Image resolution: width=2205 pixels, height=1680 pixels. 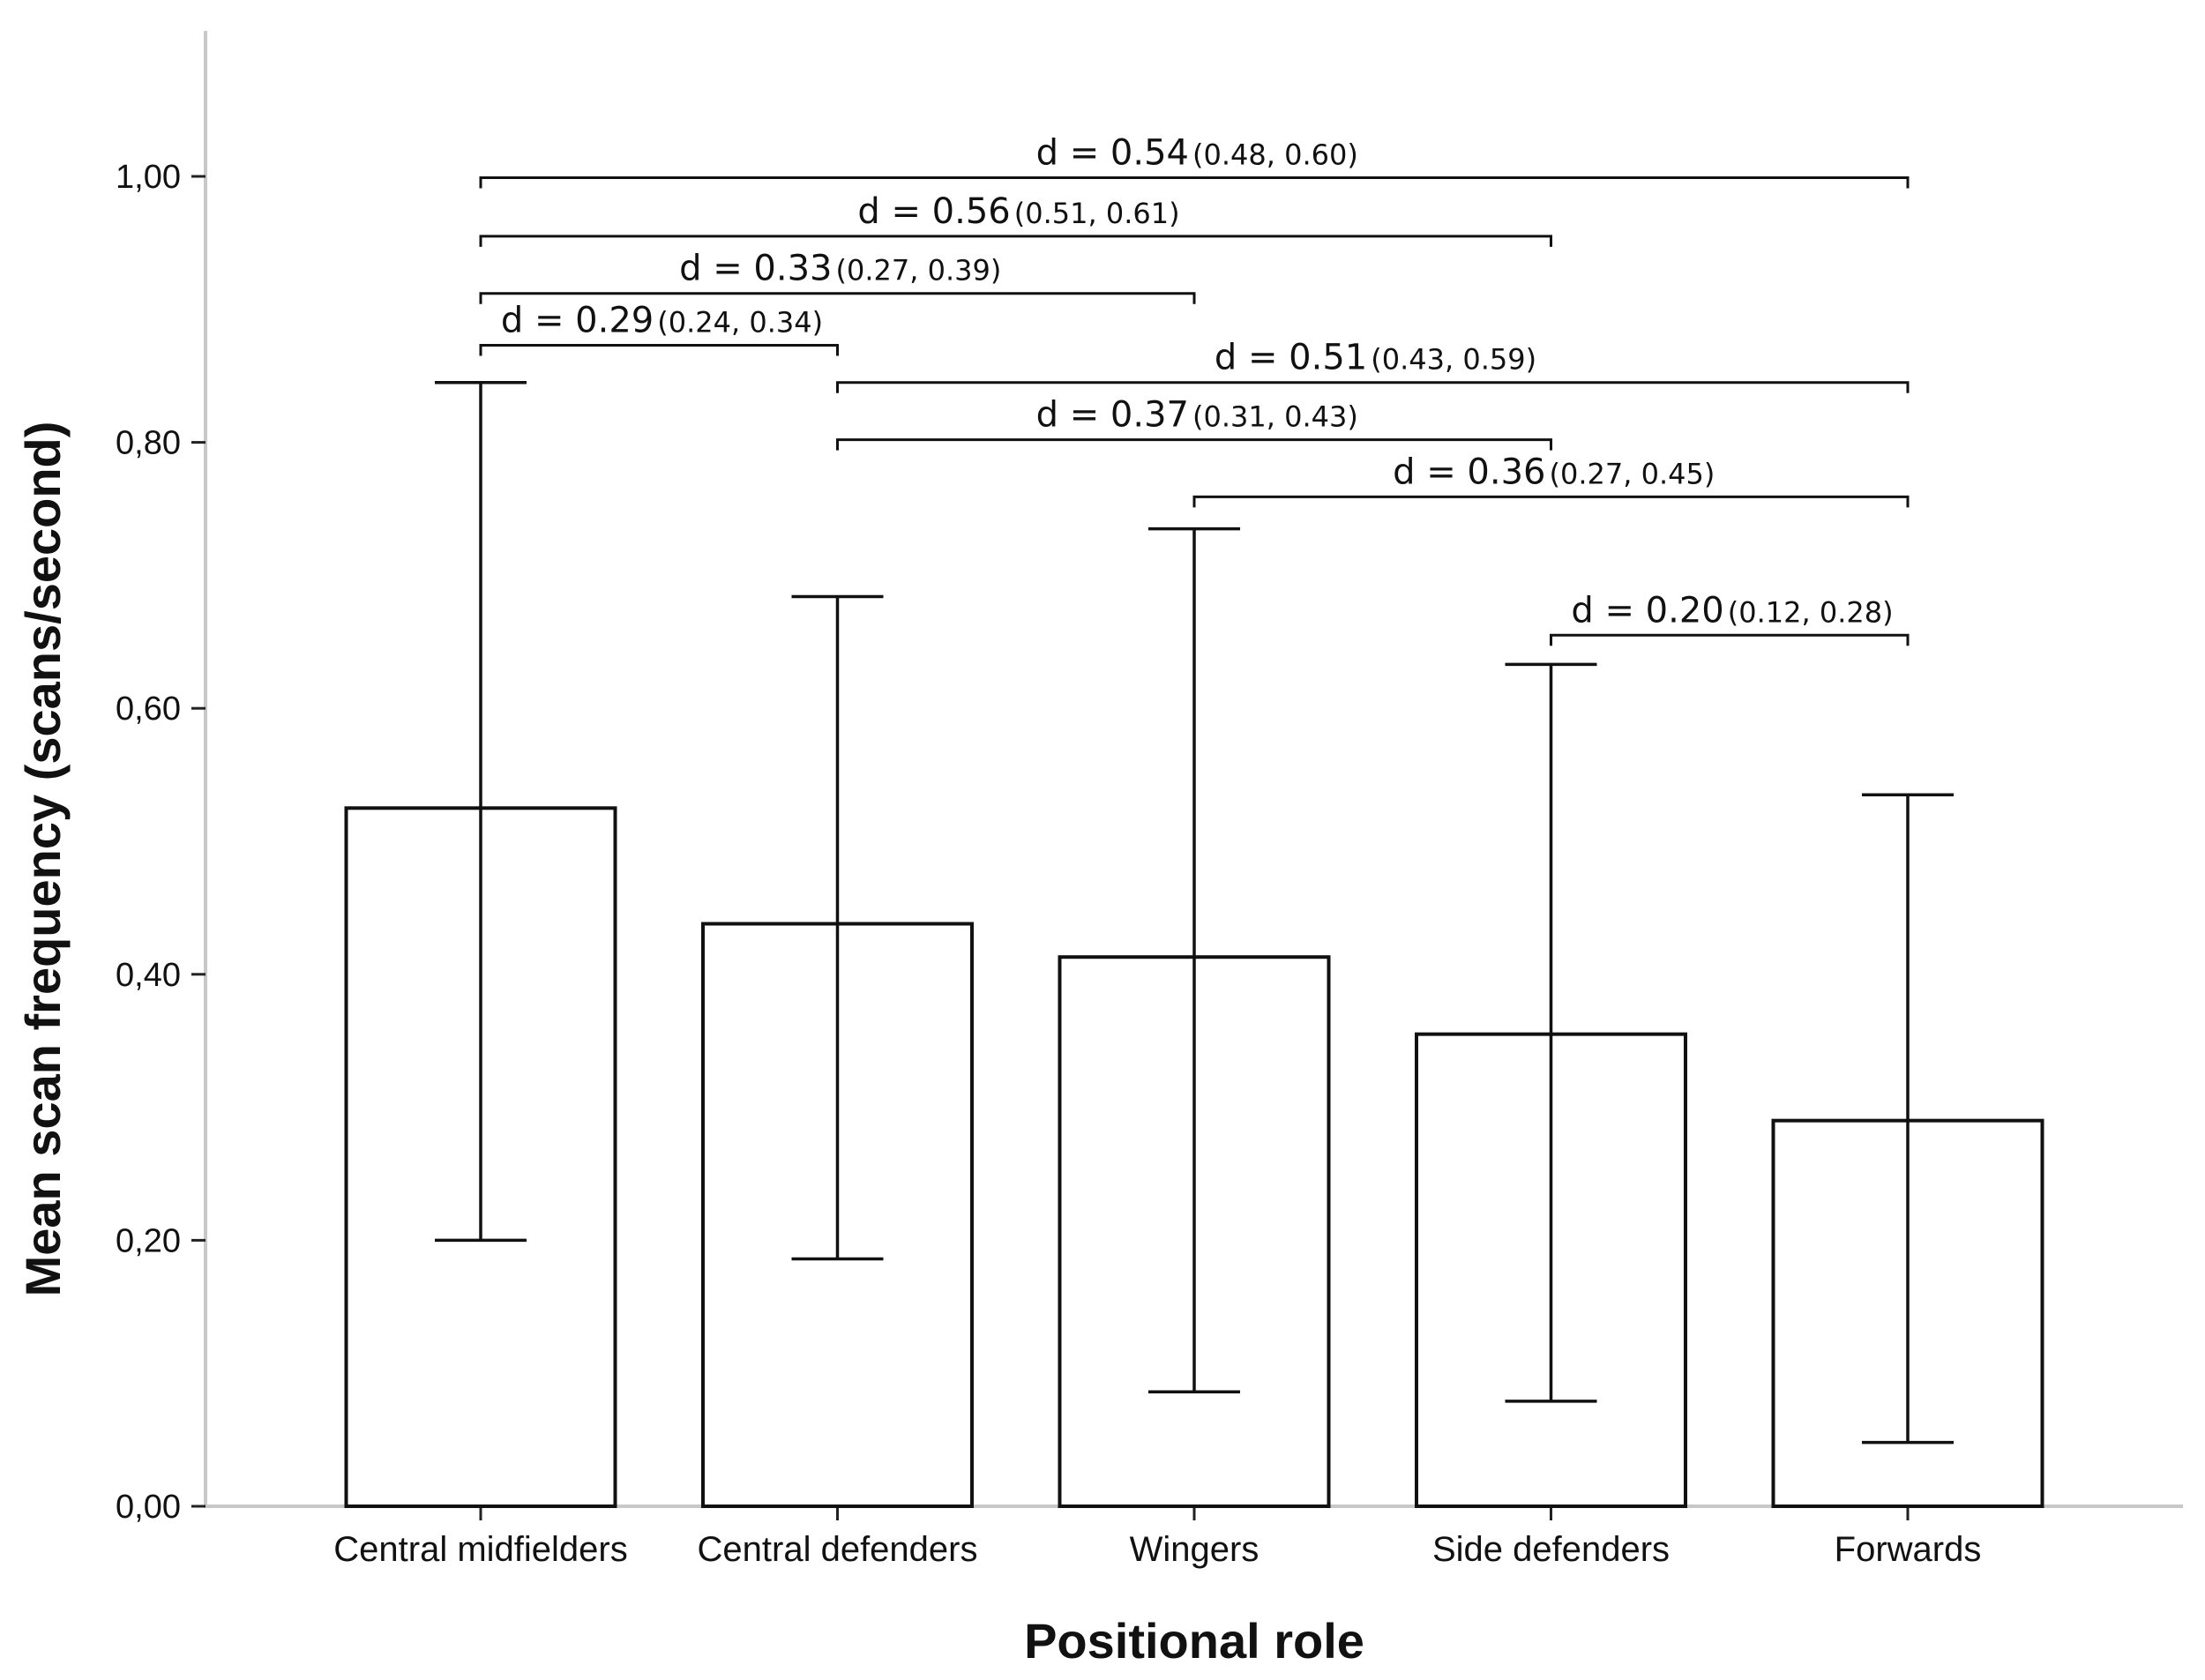 What do you see at coordinates (148, 709) in the screenshot?
I see `y-tick-label: 0,60` at bounding box center [148, 709].